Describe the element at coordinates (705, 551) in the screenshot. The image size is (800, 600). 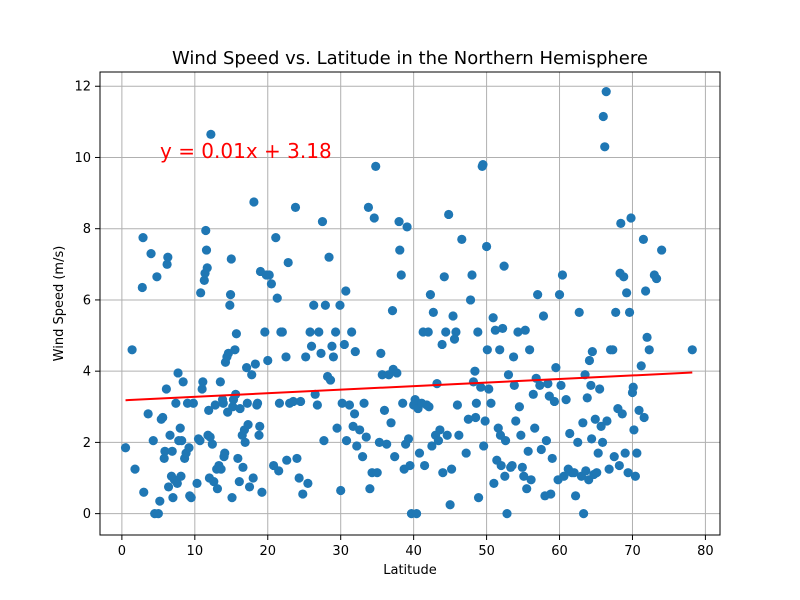
I see `x-tick-label: 80` at that location.